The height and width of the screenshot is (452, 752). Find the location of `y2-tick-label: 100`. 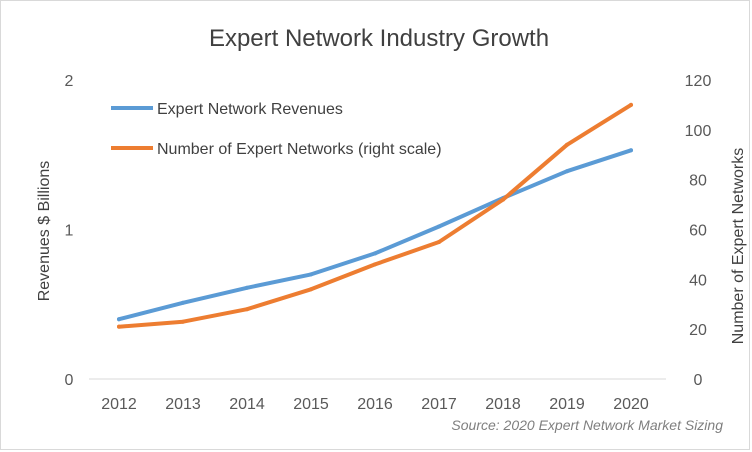

y2-tick-label: 100 is located at coordinates (698, 131).